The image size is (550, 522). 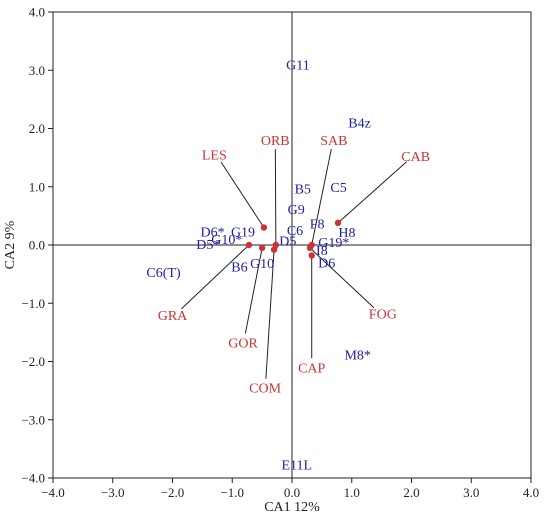 I want to click on site-label: H8, so click(x=346, y=233).